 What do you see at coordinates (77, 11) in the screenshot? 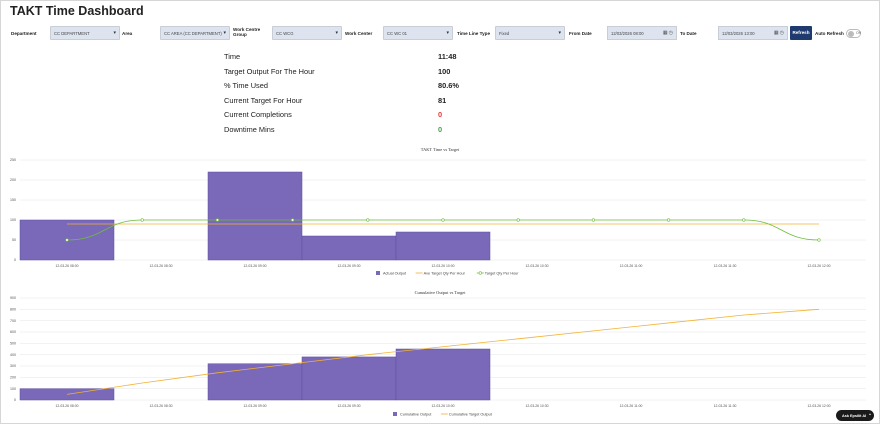
I see `page-title: TAKT Time Dashboard` at bounding box center [77, 11].